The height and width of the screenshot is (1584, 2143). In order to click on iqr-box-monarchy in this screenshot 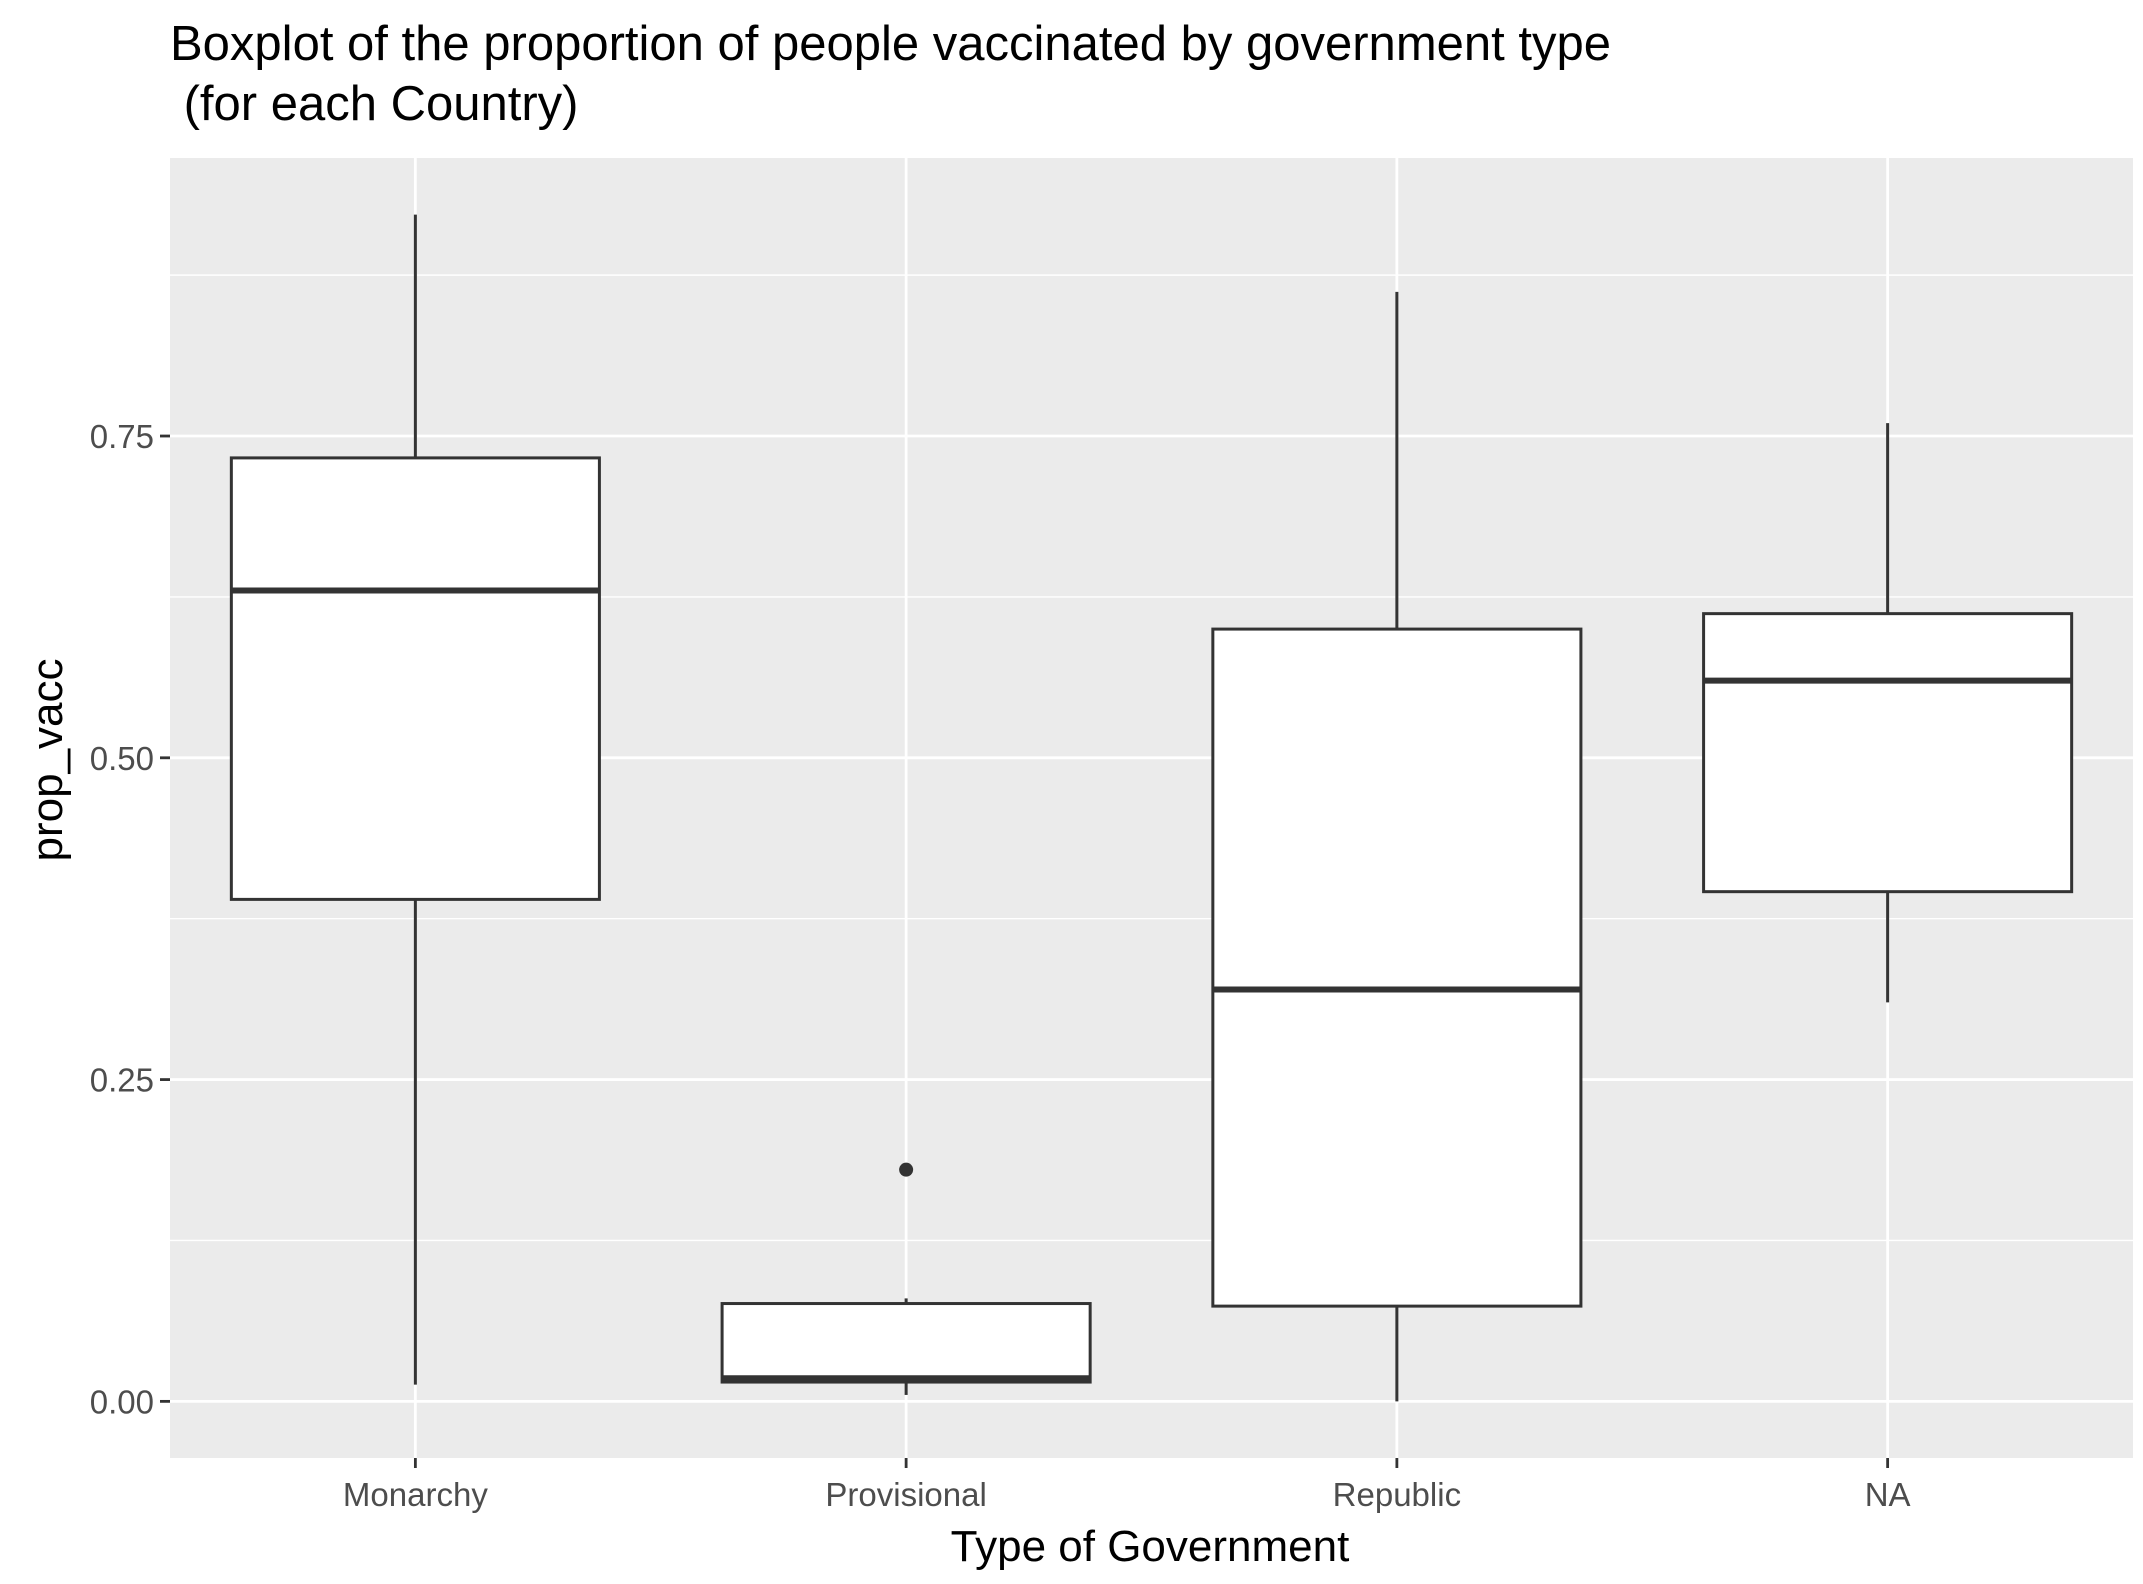, I will do `click(415, 678)`.